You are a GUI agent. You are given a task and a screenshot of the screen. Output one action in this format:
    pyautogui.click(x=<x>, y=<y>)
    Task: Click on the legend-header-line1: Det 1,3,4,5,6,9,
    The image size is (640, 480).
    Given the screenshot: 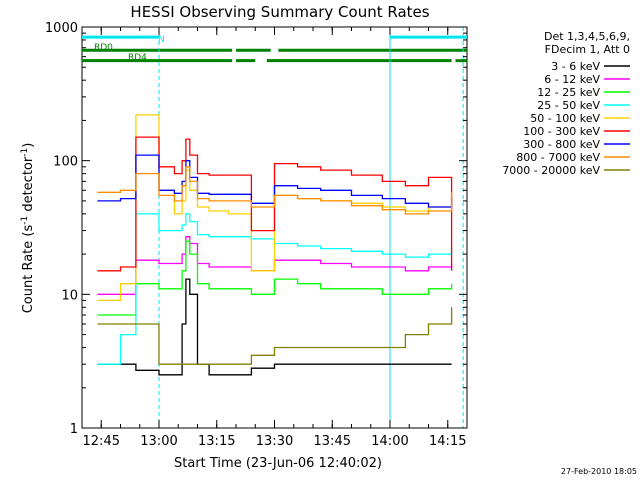 What is the action you would take?
    pyautogui.click(x=587, y=36)
    